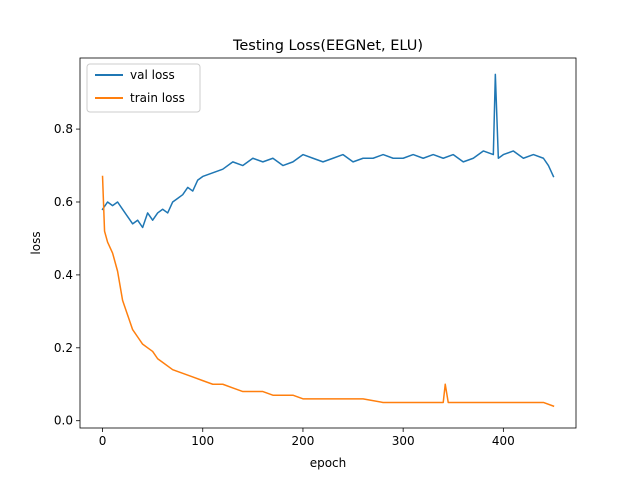 The width and height of the screenshot is (640, 480). What do you see at coordinates (328, 463) in the screenshot?
I see `x-axis-label: epoch` at bounding box center [328, 463].